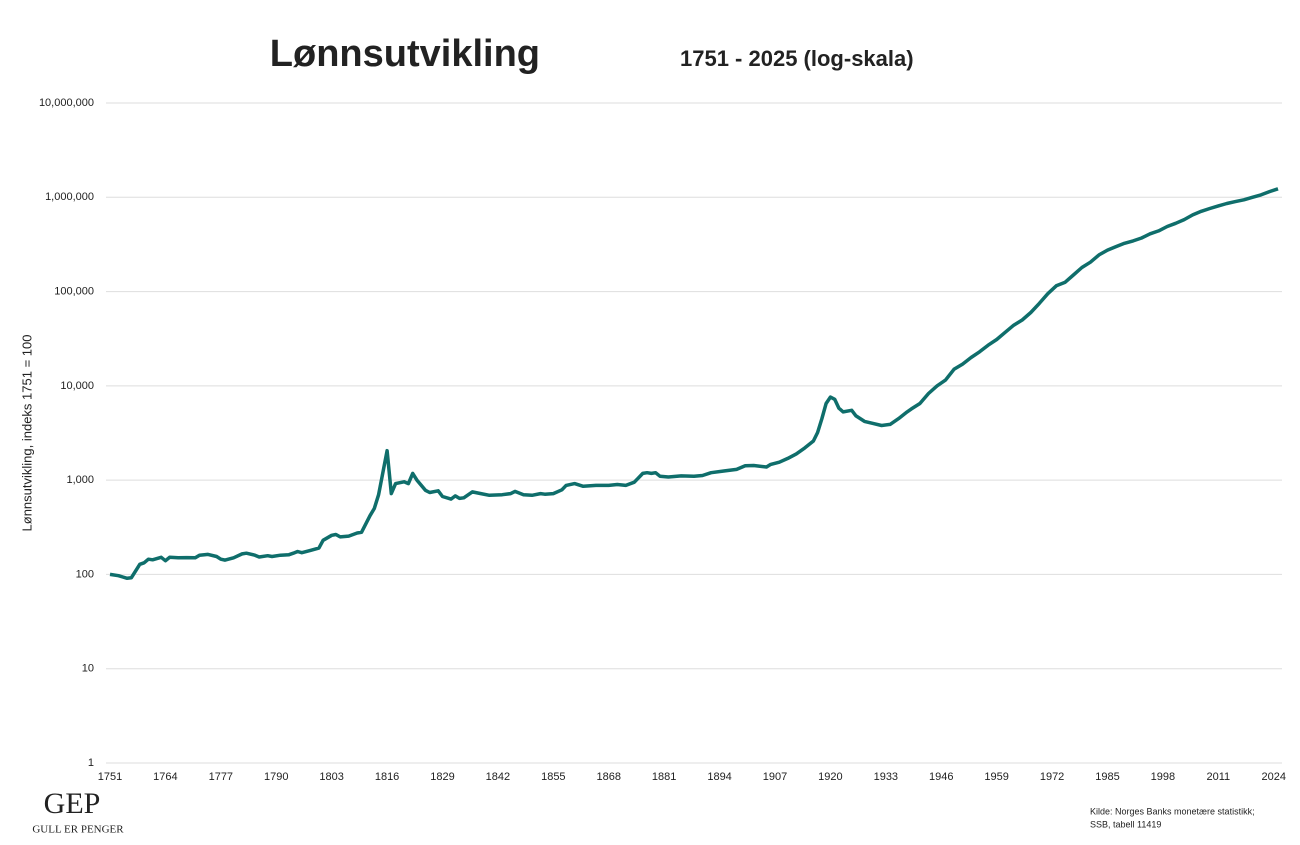 The height and width of the screenshot is (845, 1300). What do you see at coordinates (78, 830) in the screenshot?
I see `logo-text: GULL ER PENGER` at bounding box center [78, 830].